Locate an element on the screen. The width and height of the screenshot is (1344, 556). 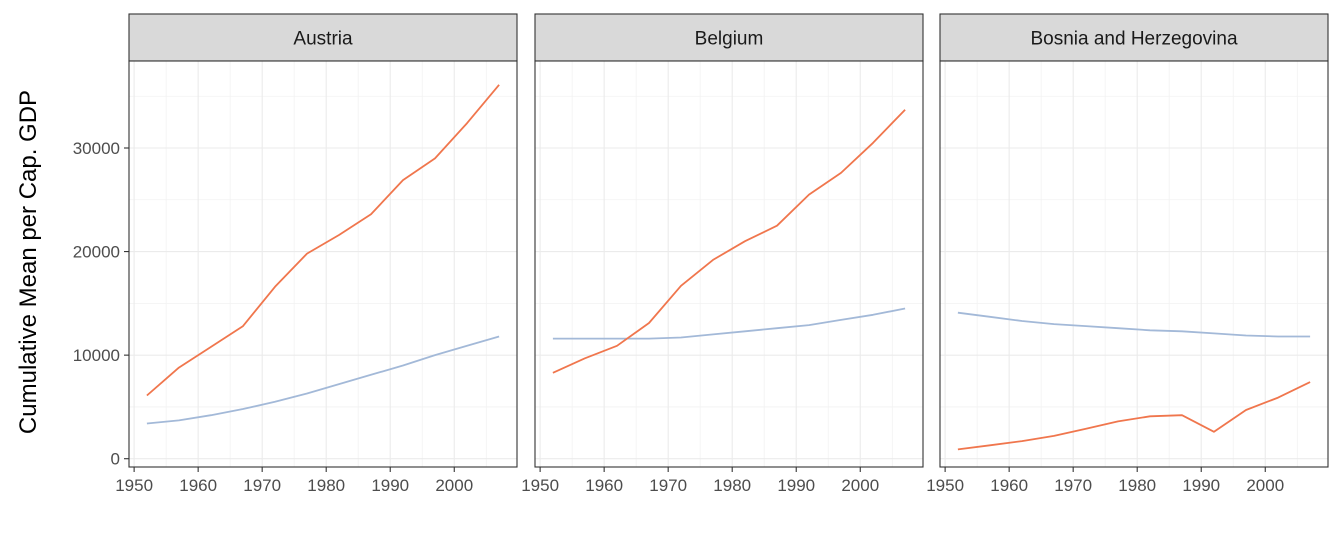
y-tick-label: 30000 is located at coordinates (96, 148).